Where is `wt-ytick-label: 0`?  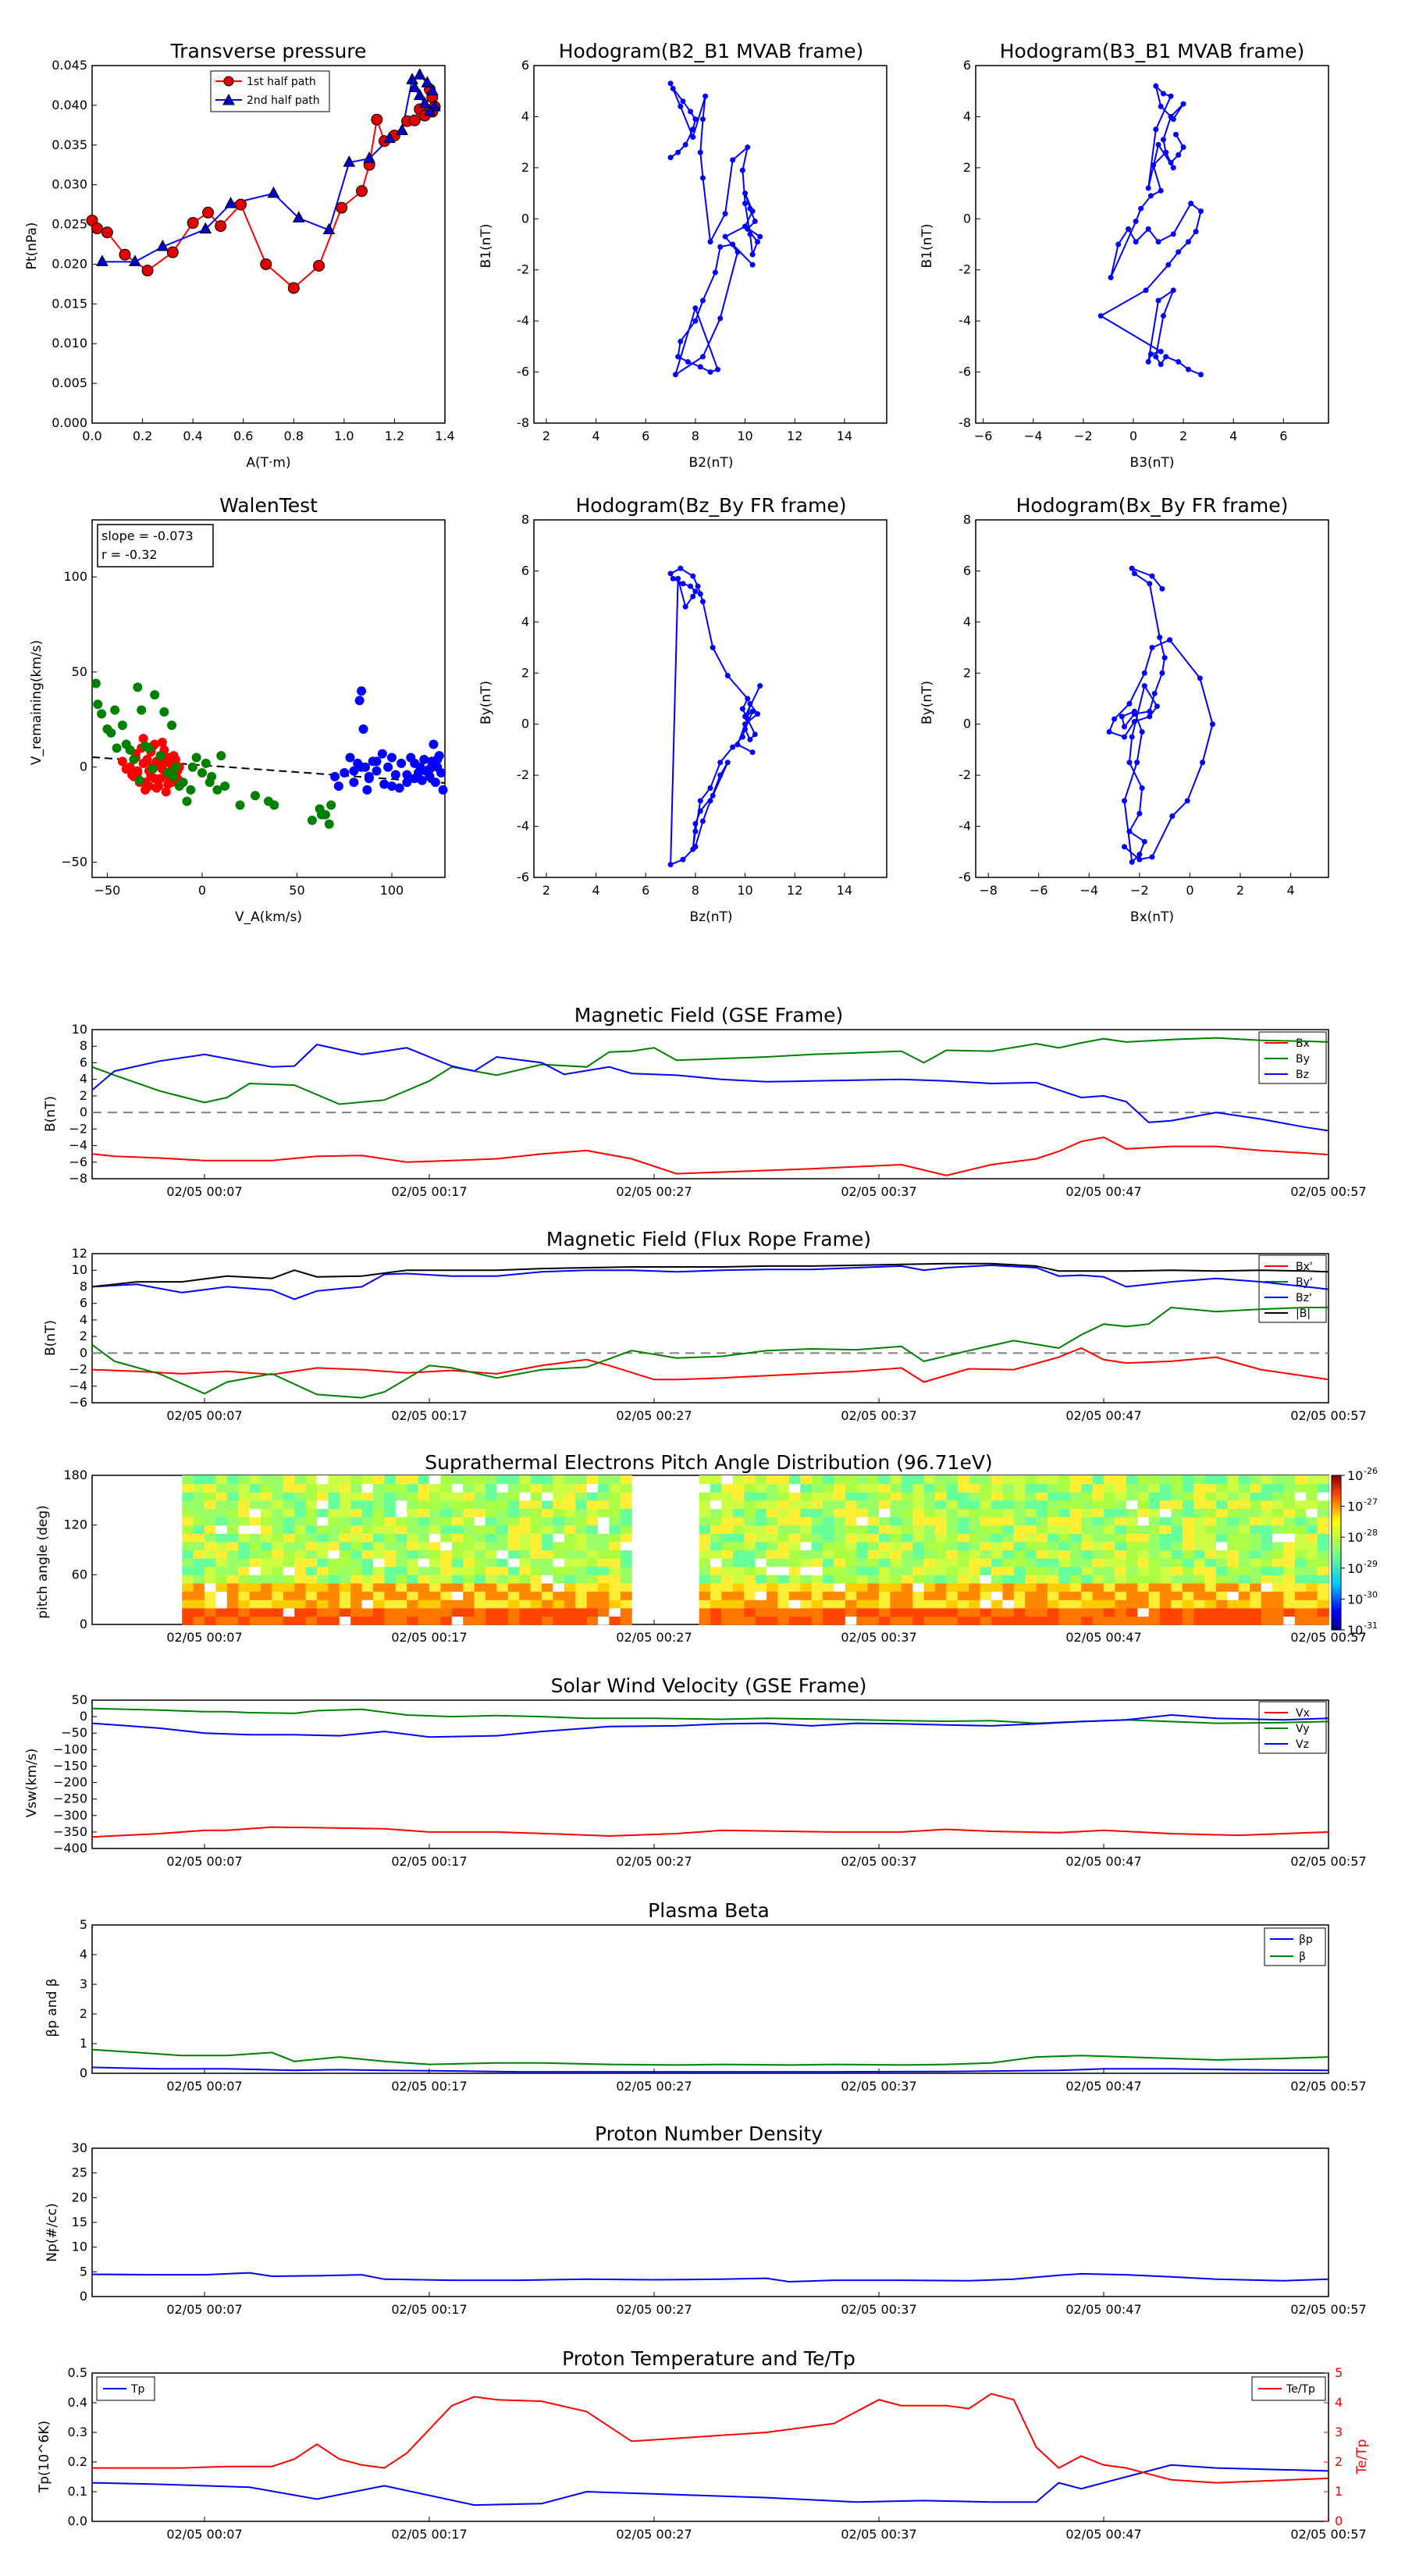 wt-ytick-label: 0 is located at coordinates (84, 767).